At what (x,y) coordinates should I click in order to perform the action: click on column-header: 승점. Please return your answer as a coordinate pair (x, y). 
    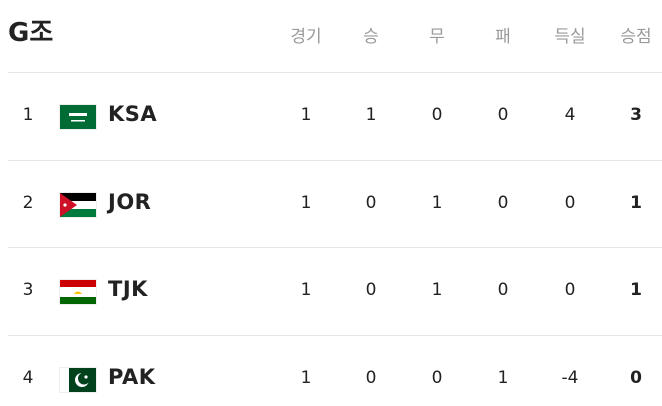
    Looking at the image, I should click on (636, 37).